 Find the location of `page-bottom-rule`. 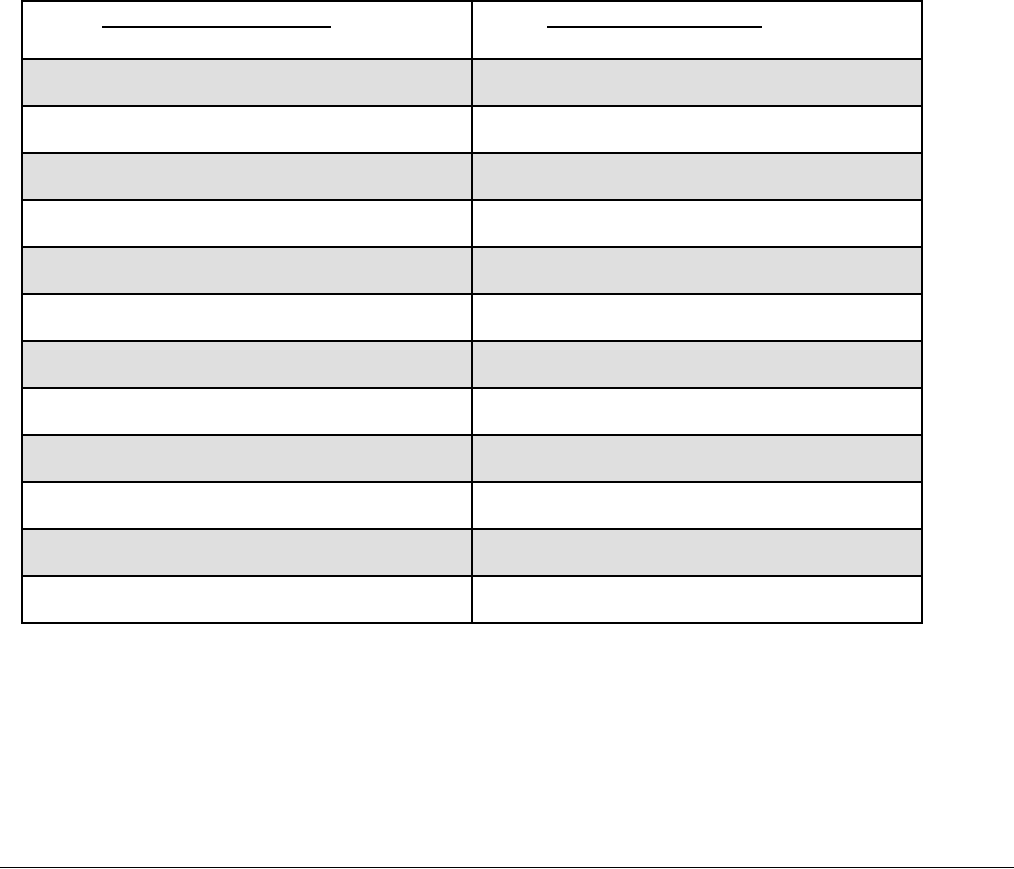

page-bottom-rule is located at coordinates (507, 867).